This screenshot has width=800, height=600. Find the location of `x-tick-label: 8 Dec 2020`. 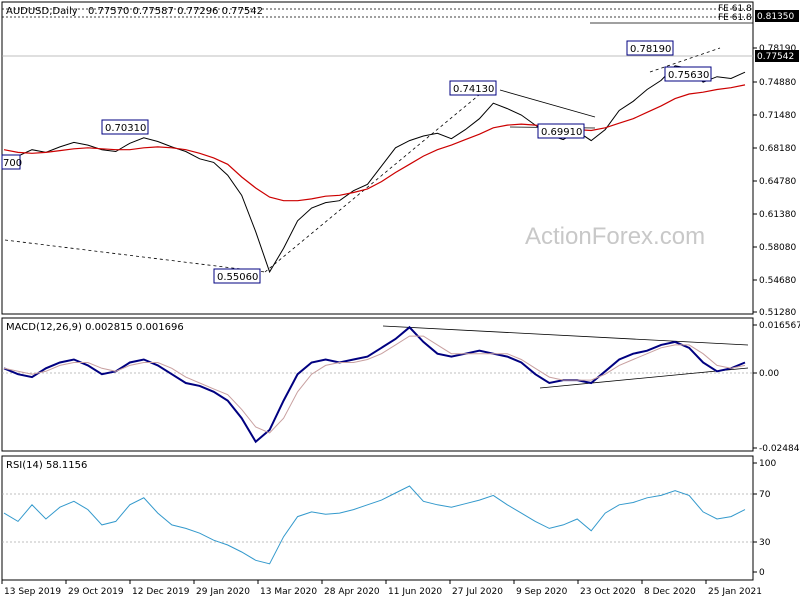

x-tick-label: 8 Dec 2020 is located at coordinates (670, 592).